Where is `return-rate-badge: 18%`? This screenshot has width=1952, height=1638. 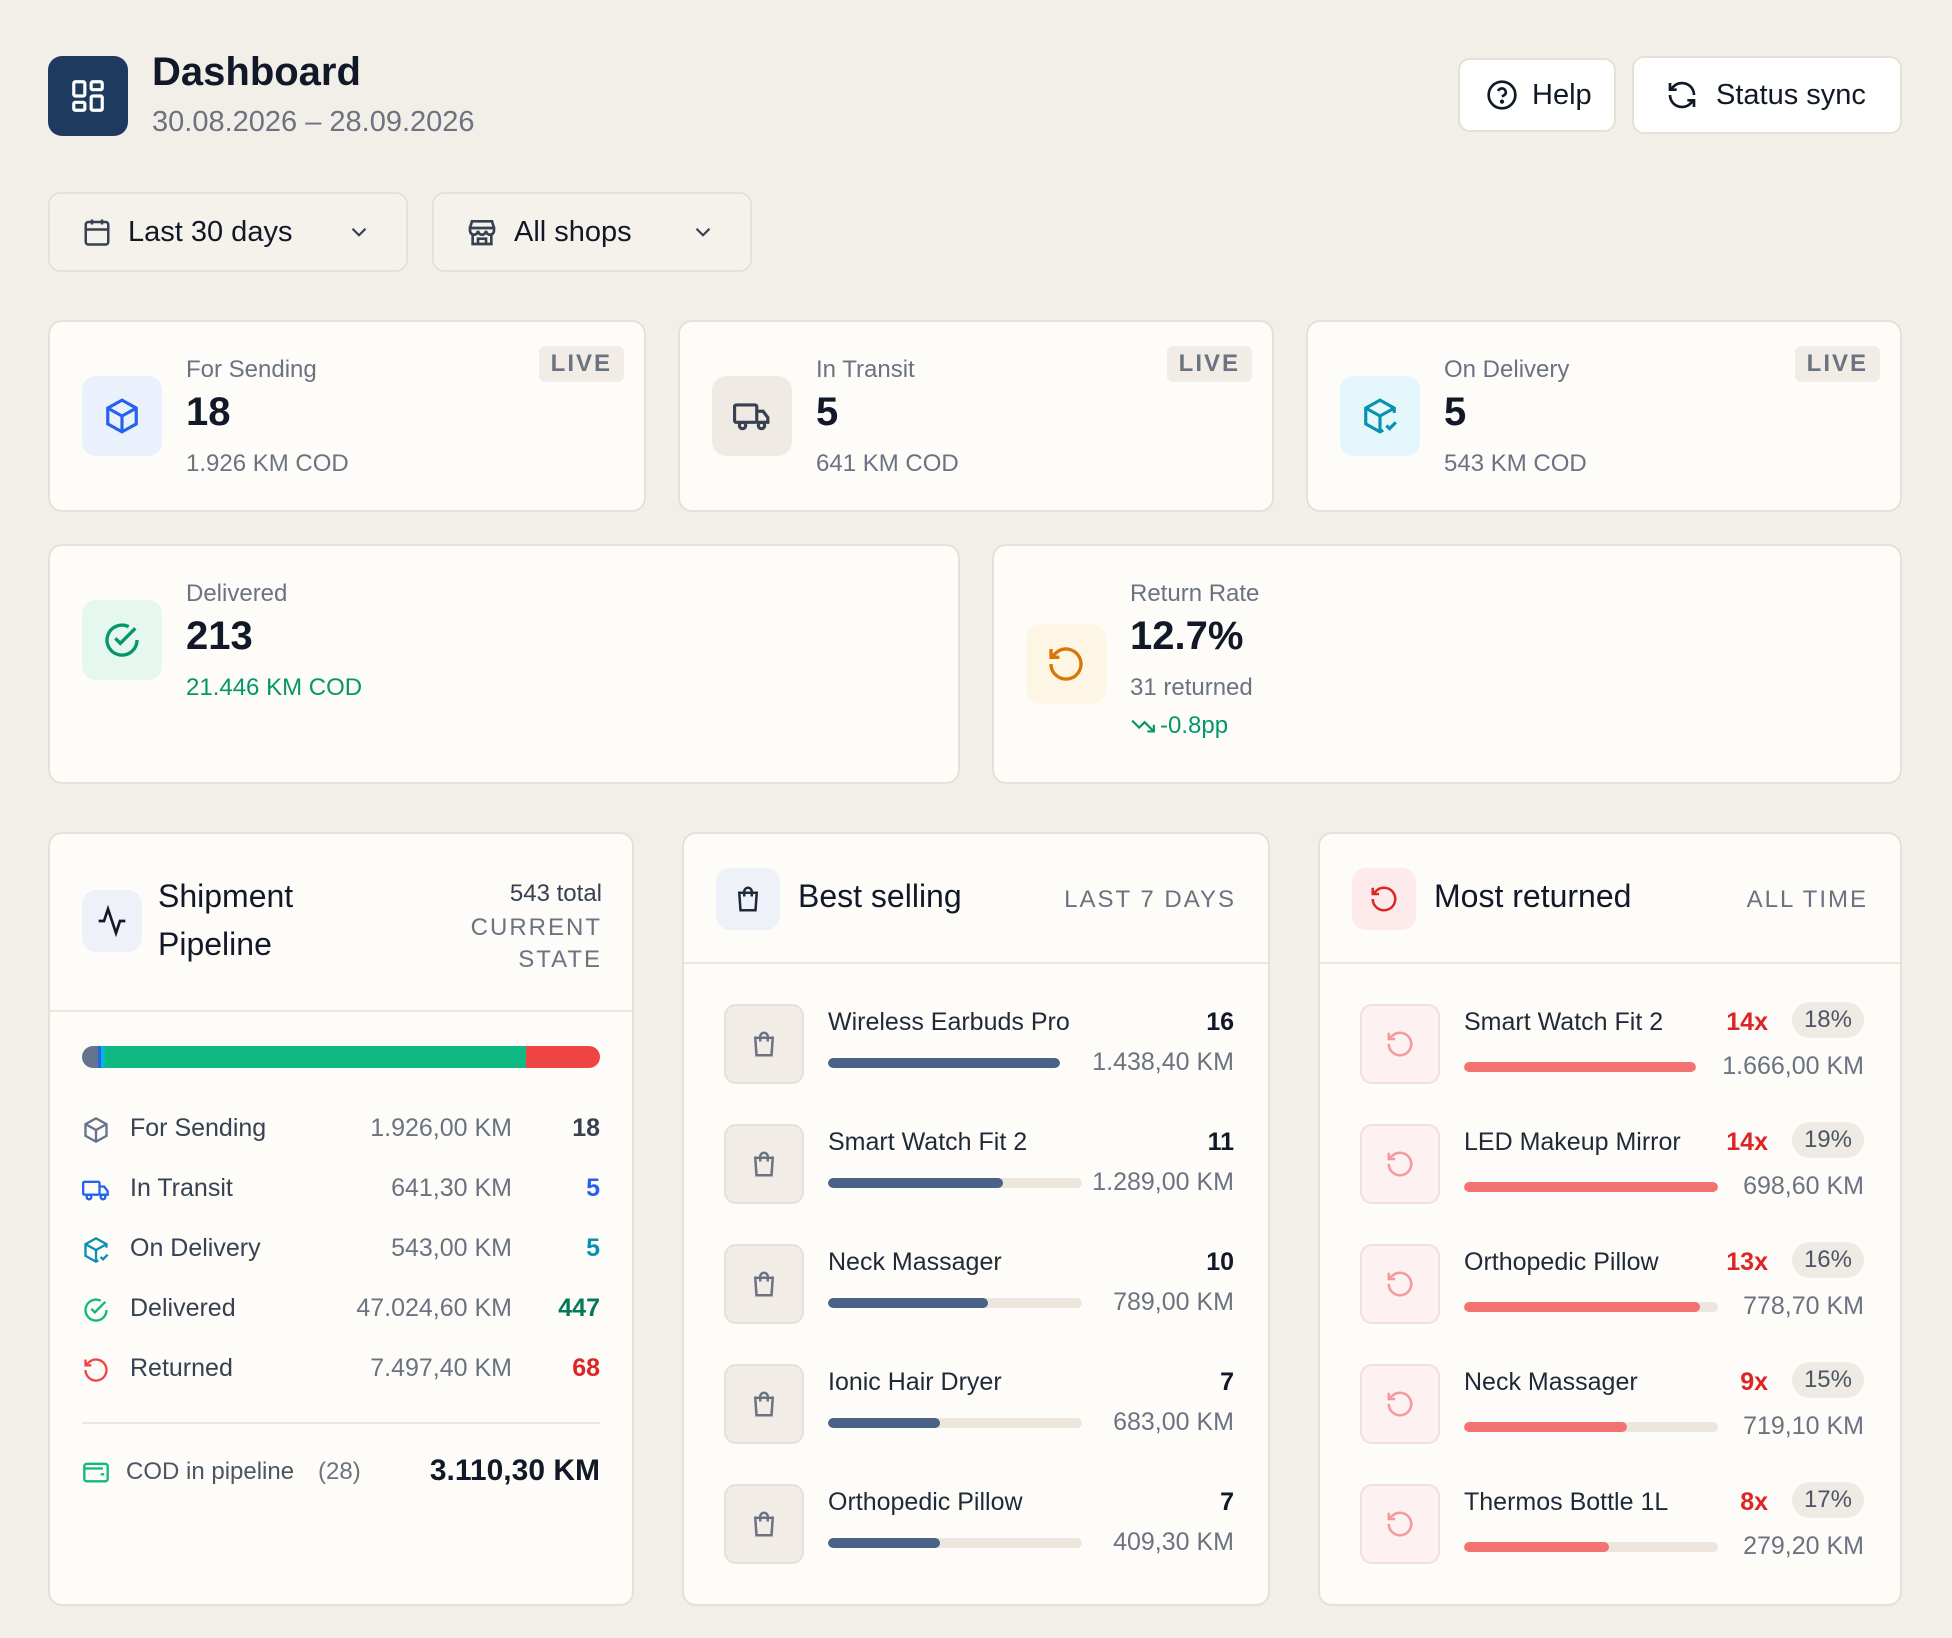 return-rate-badge: 18% is located at coordinates (1827, 1020).